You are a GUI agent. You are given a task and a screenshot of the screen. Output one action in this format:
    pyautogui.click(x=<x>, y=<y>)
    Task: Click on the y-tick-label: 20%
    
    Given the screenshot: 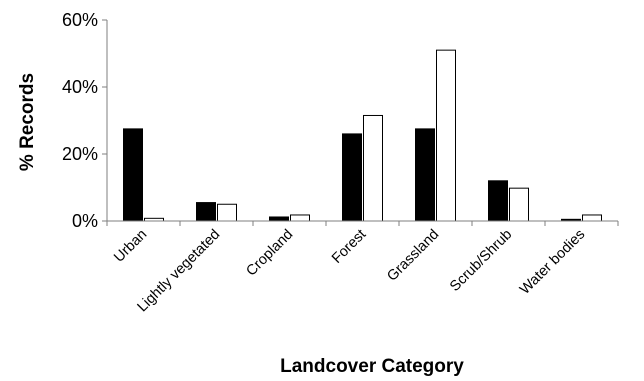 What is the action you would take?
    pyautogui.click(x=80, y=154)
    